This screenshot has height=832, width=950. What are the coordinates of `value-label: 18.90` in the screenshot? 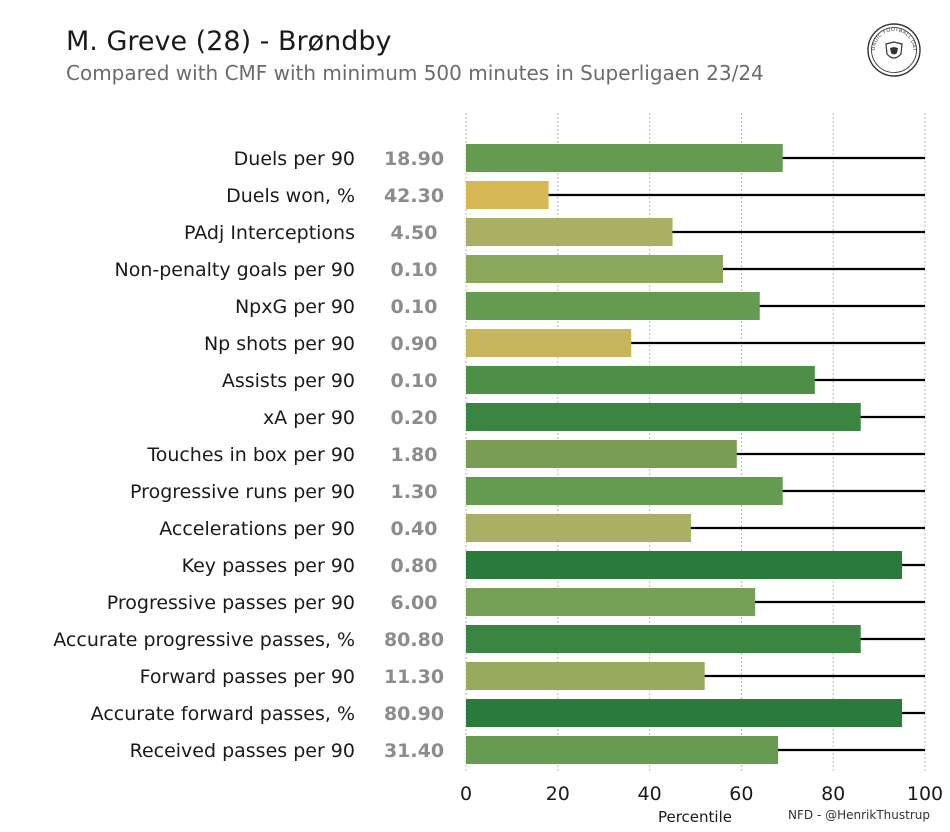 It's located at (414, 159).